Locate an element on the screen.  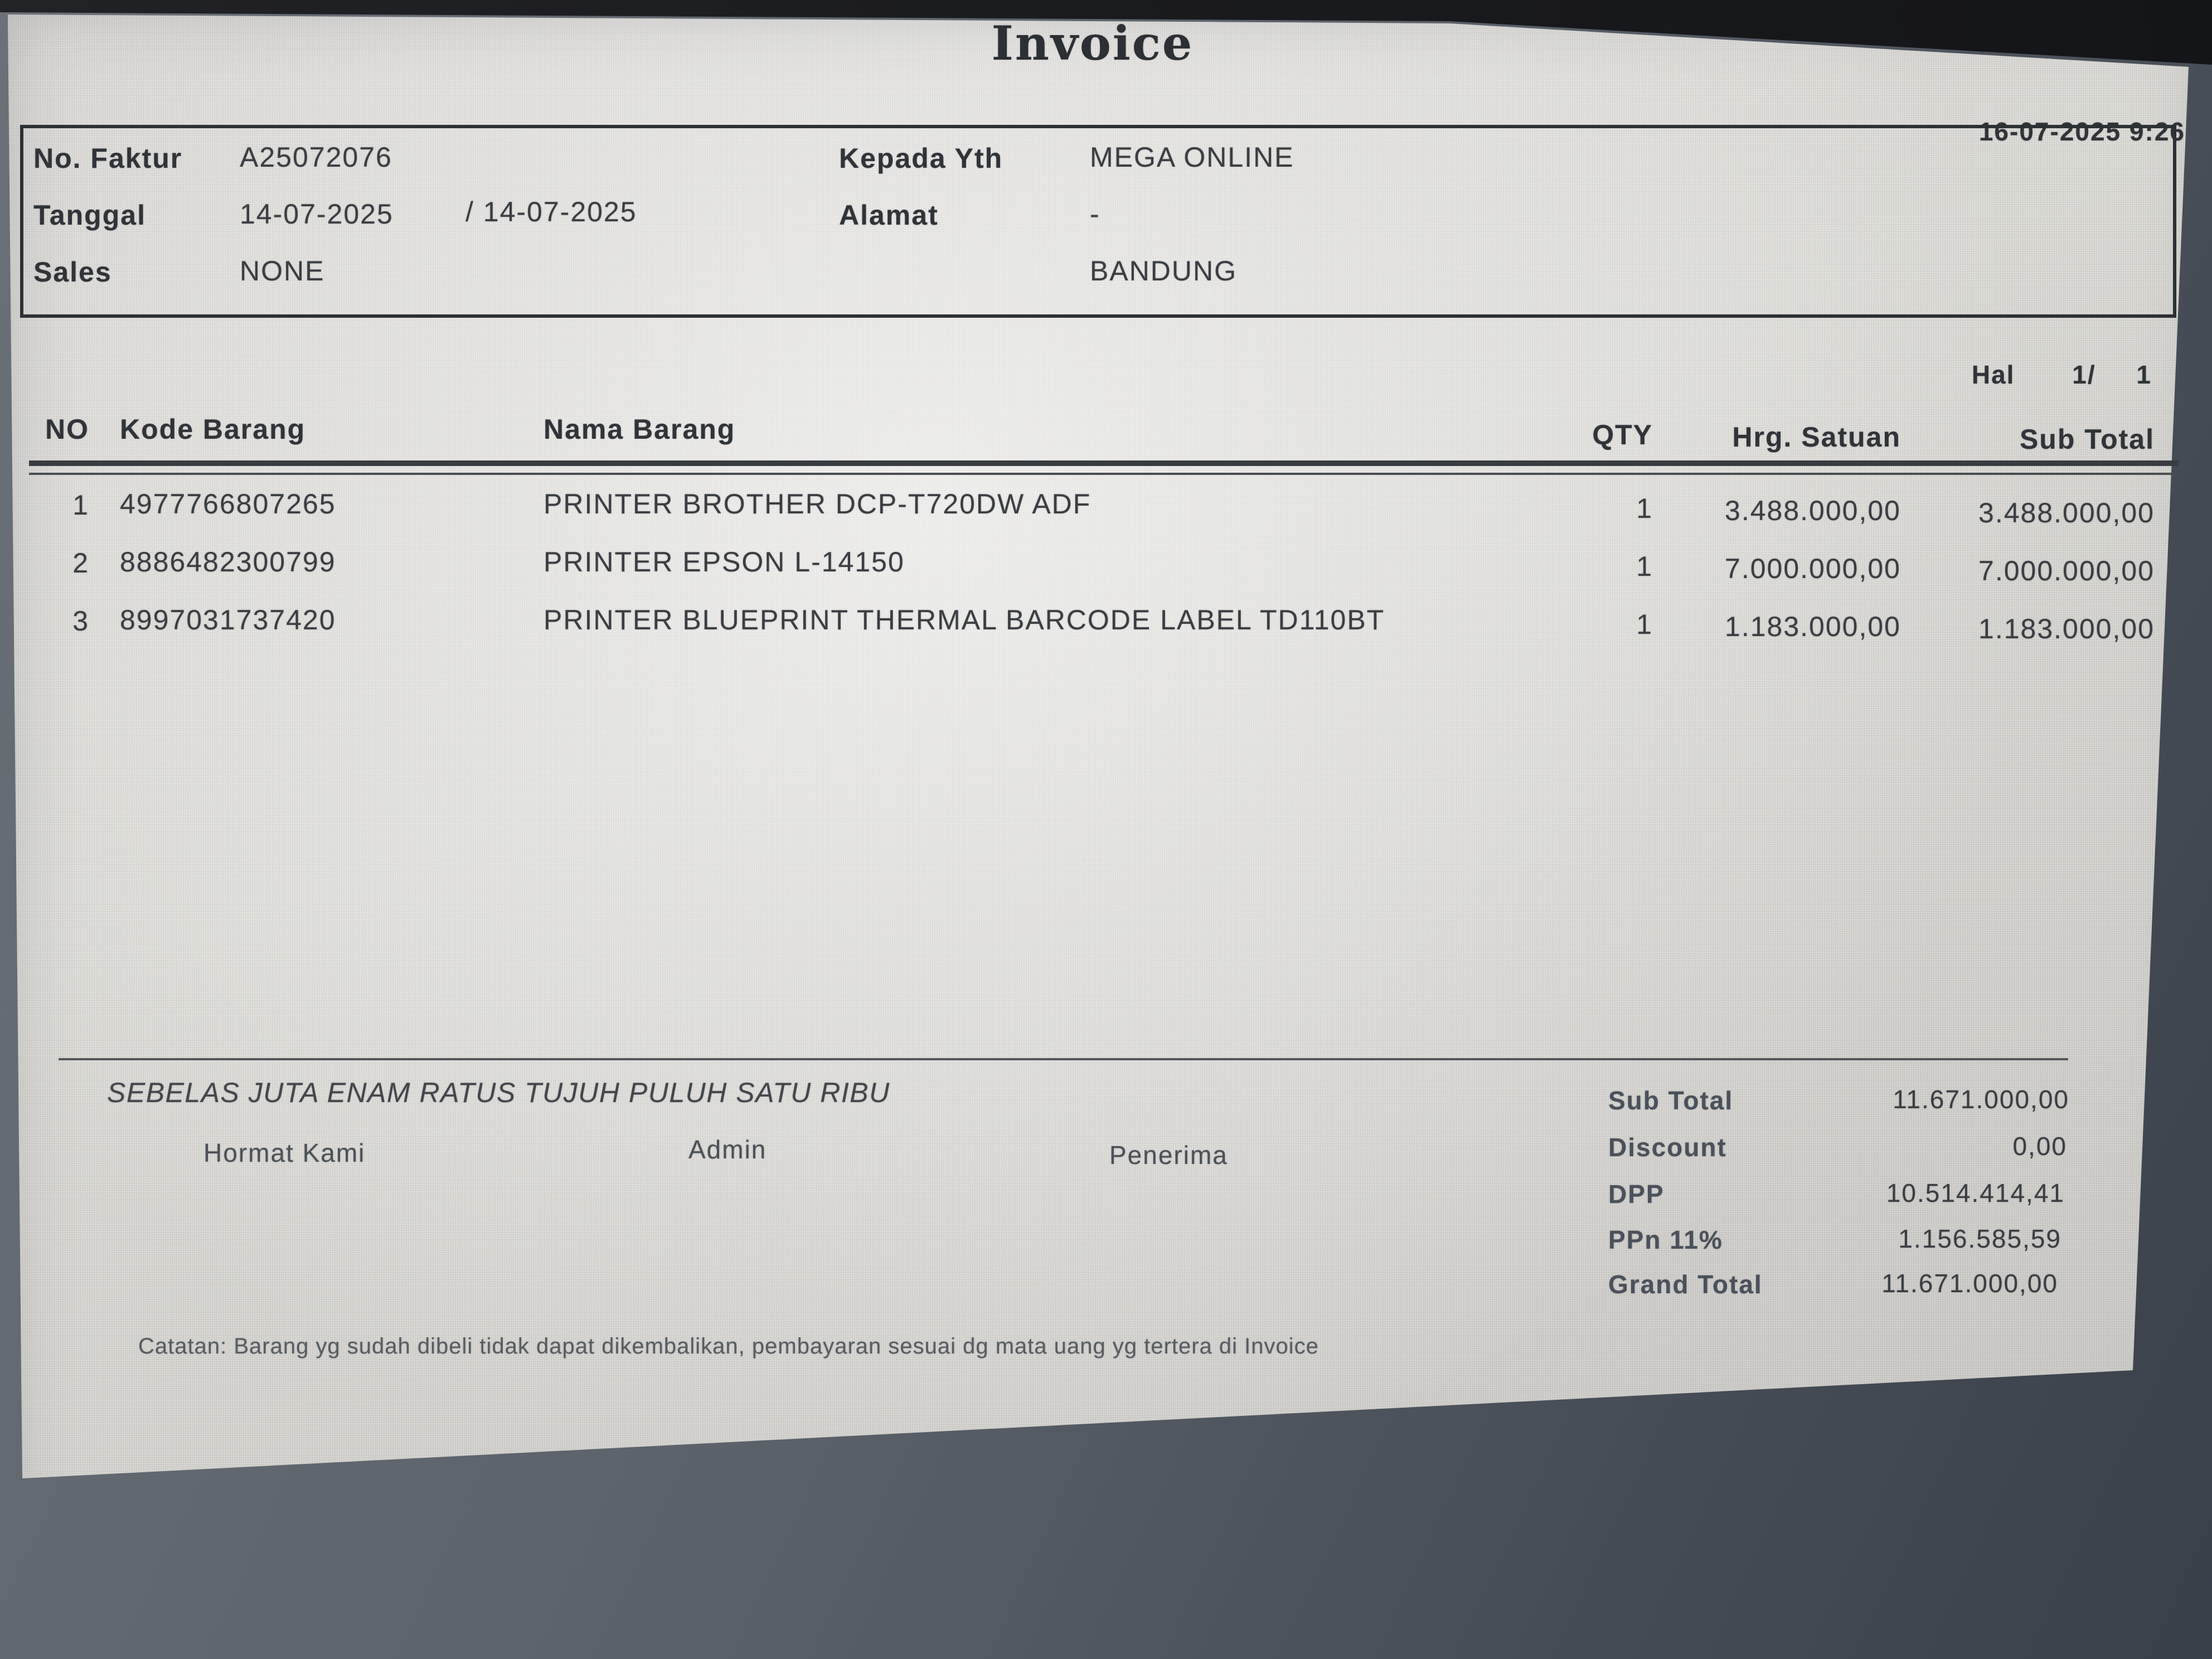
tanggal-label: Tanggal is located at coordinates (89, 215).